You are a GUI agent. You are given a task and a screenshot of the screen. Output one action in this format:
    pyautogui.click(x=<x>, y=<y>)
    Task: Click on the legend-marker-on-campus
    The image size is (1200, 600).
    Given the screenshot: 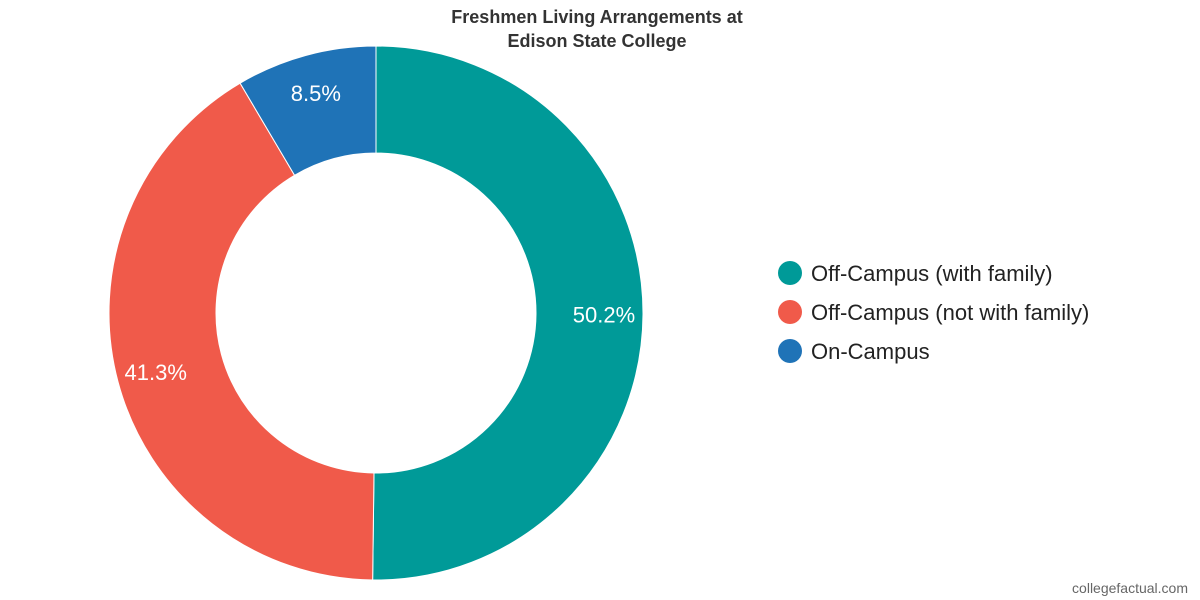 What is the action you would take?
    pyautogui.click(x=790, y=351)
    